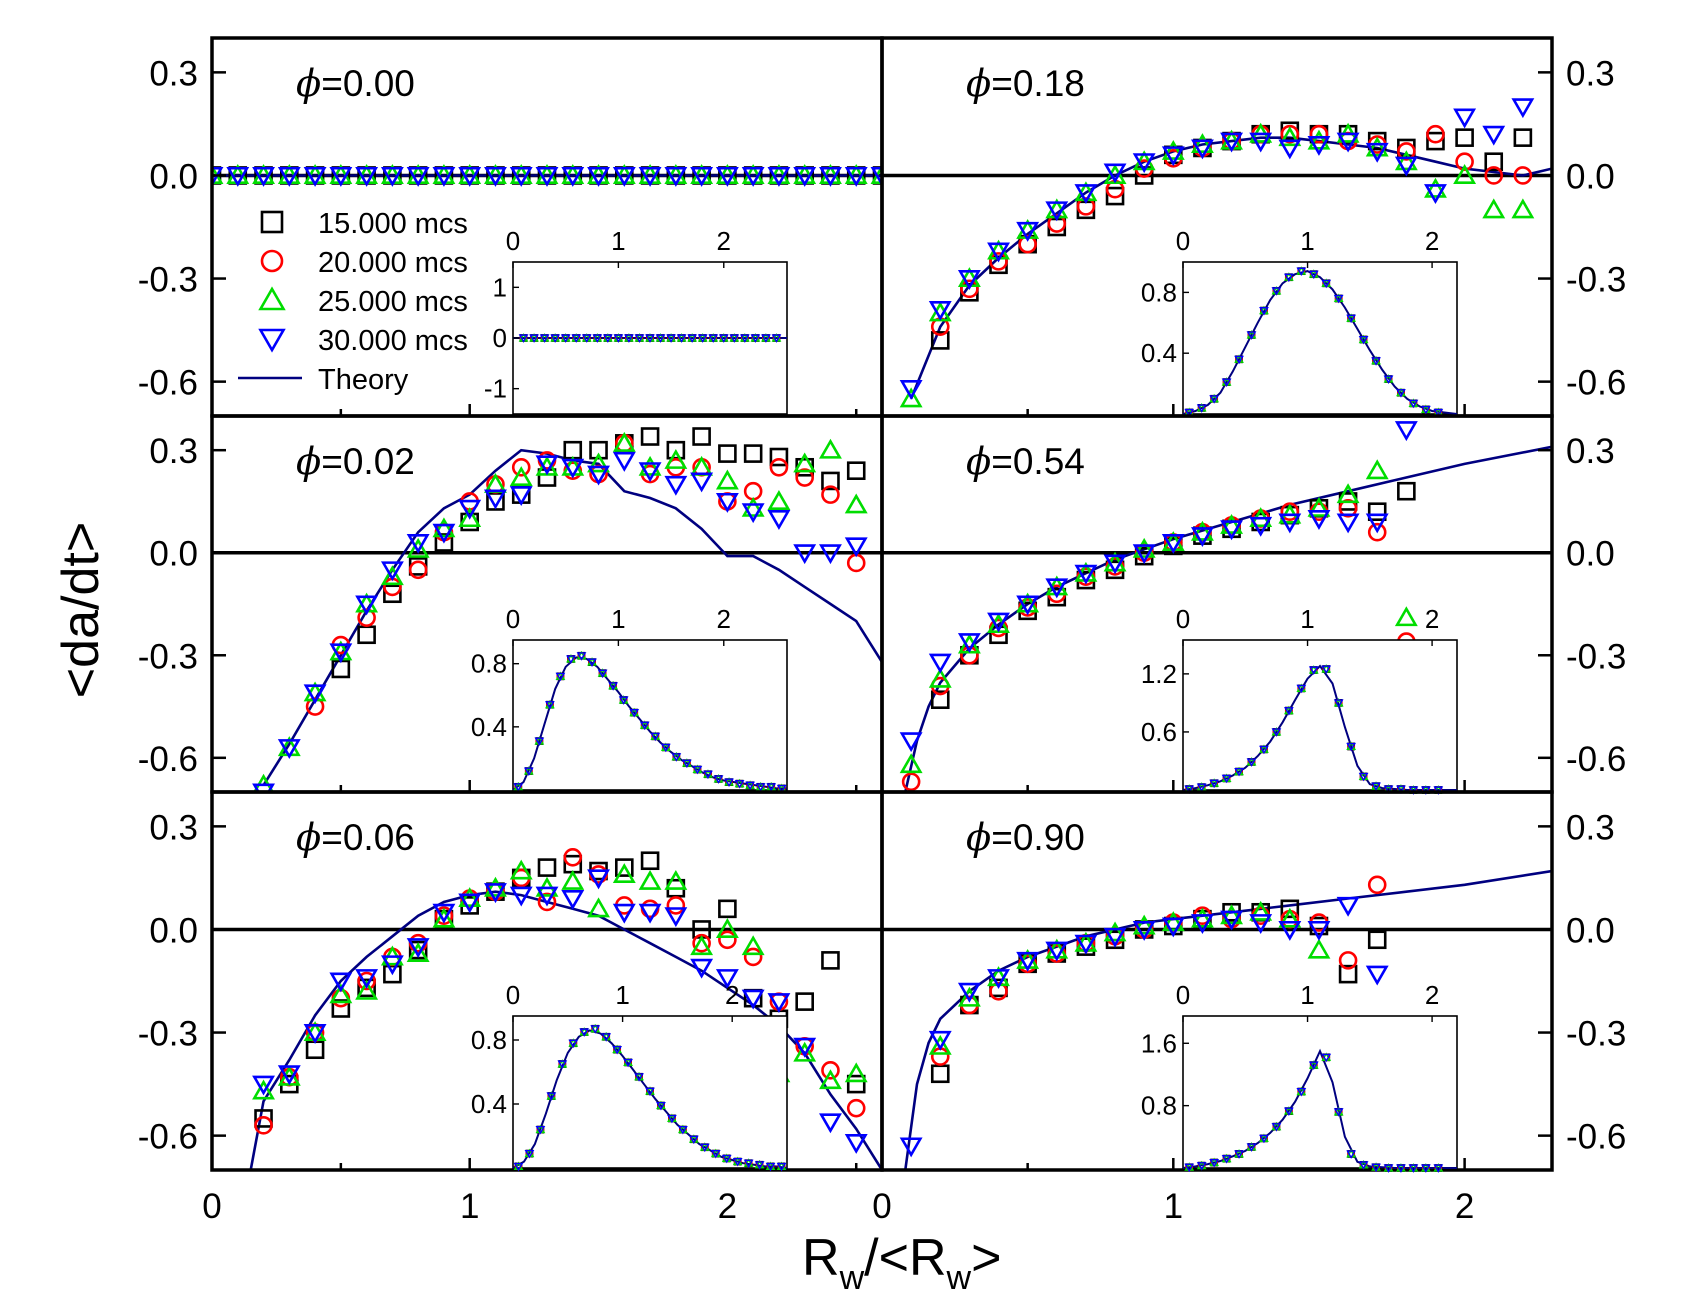 The height and width of the screenshot is (1309, 1695). What do you see at coordinates (489, 1040) in the screenshot?
I see `inset-y-tick-label: 0.8` at bounding box center [489, 1040].